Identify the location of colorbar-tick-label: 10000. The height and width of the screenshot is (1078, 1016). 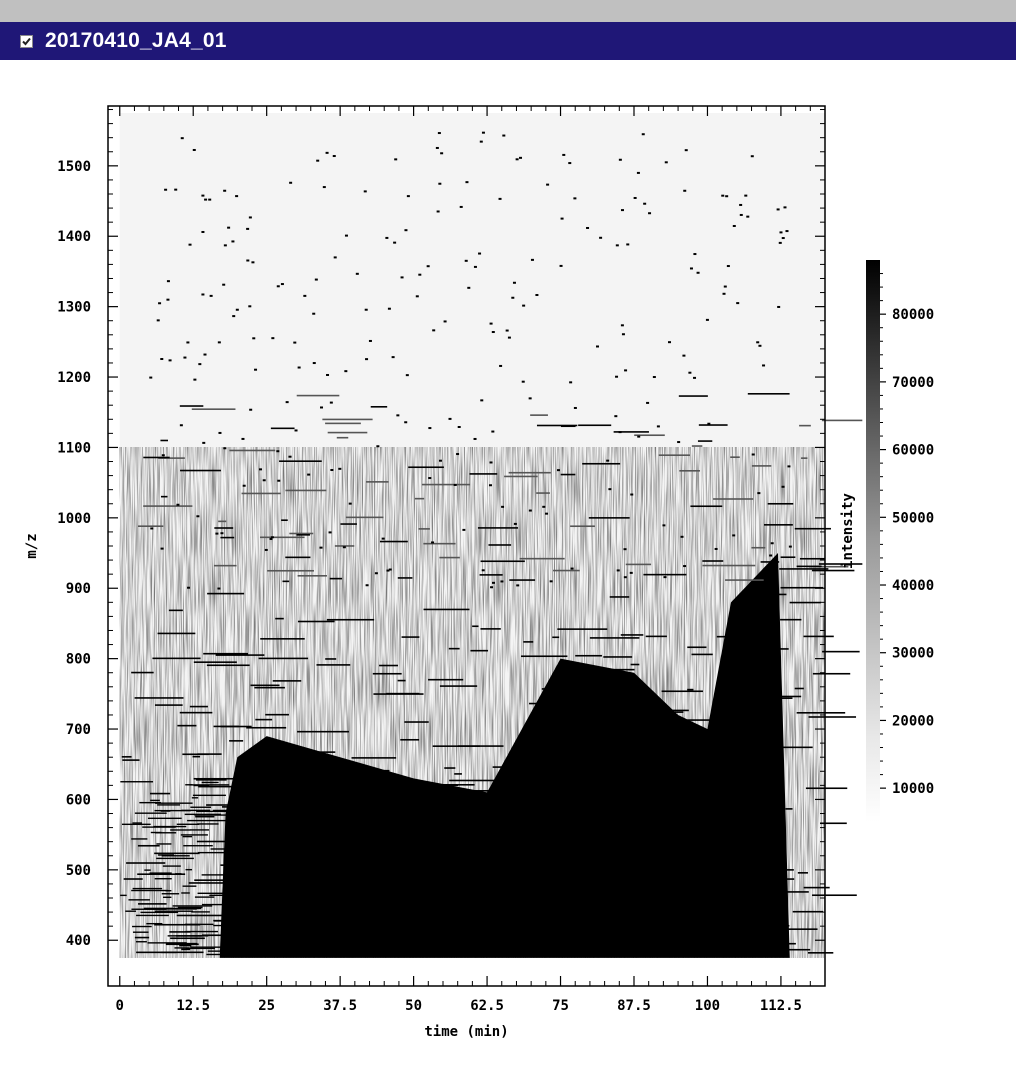
(913, 789).